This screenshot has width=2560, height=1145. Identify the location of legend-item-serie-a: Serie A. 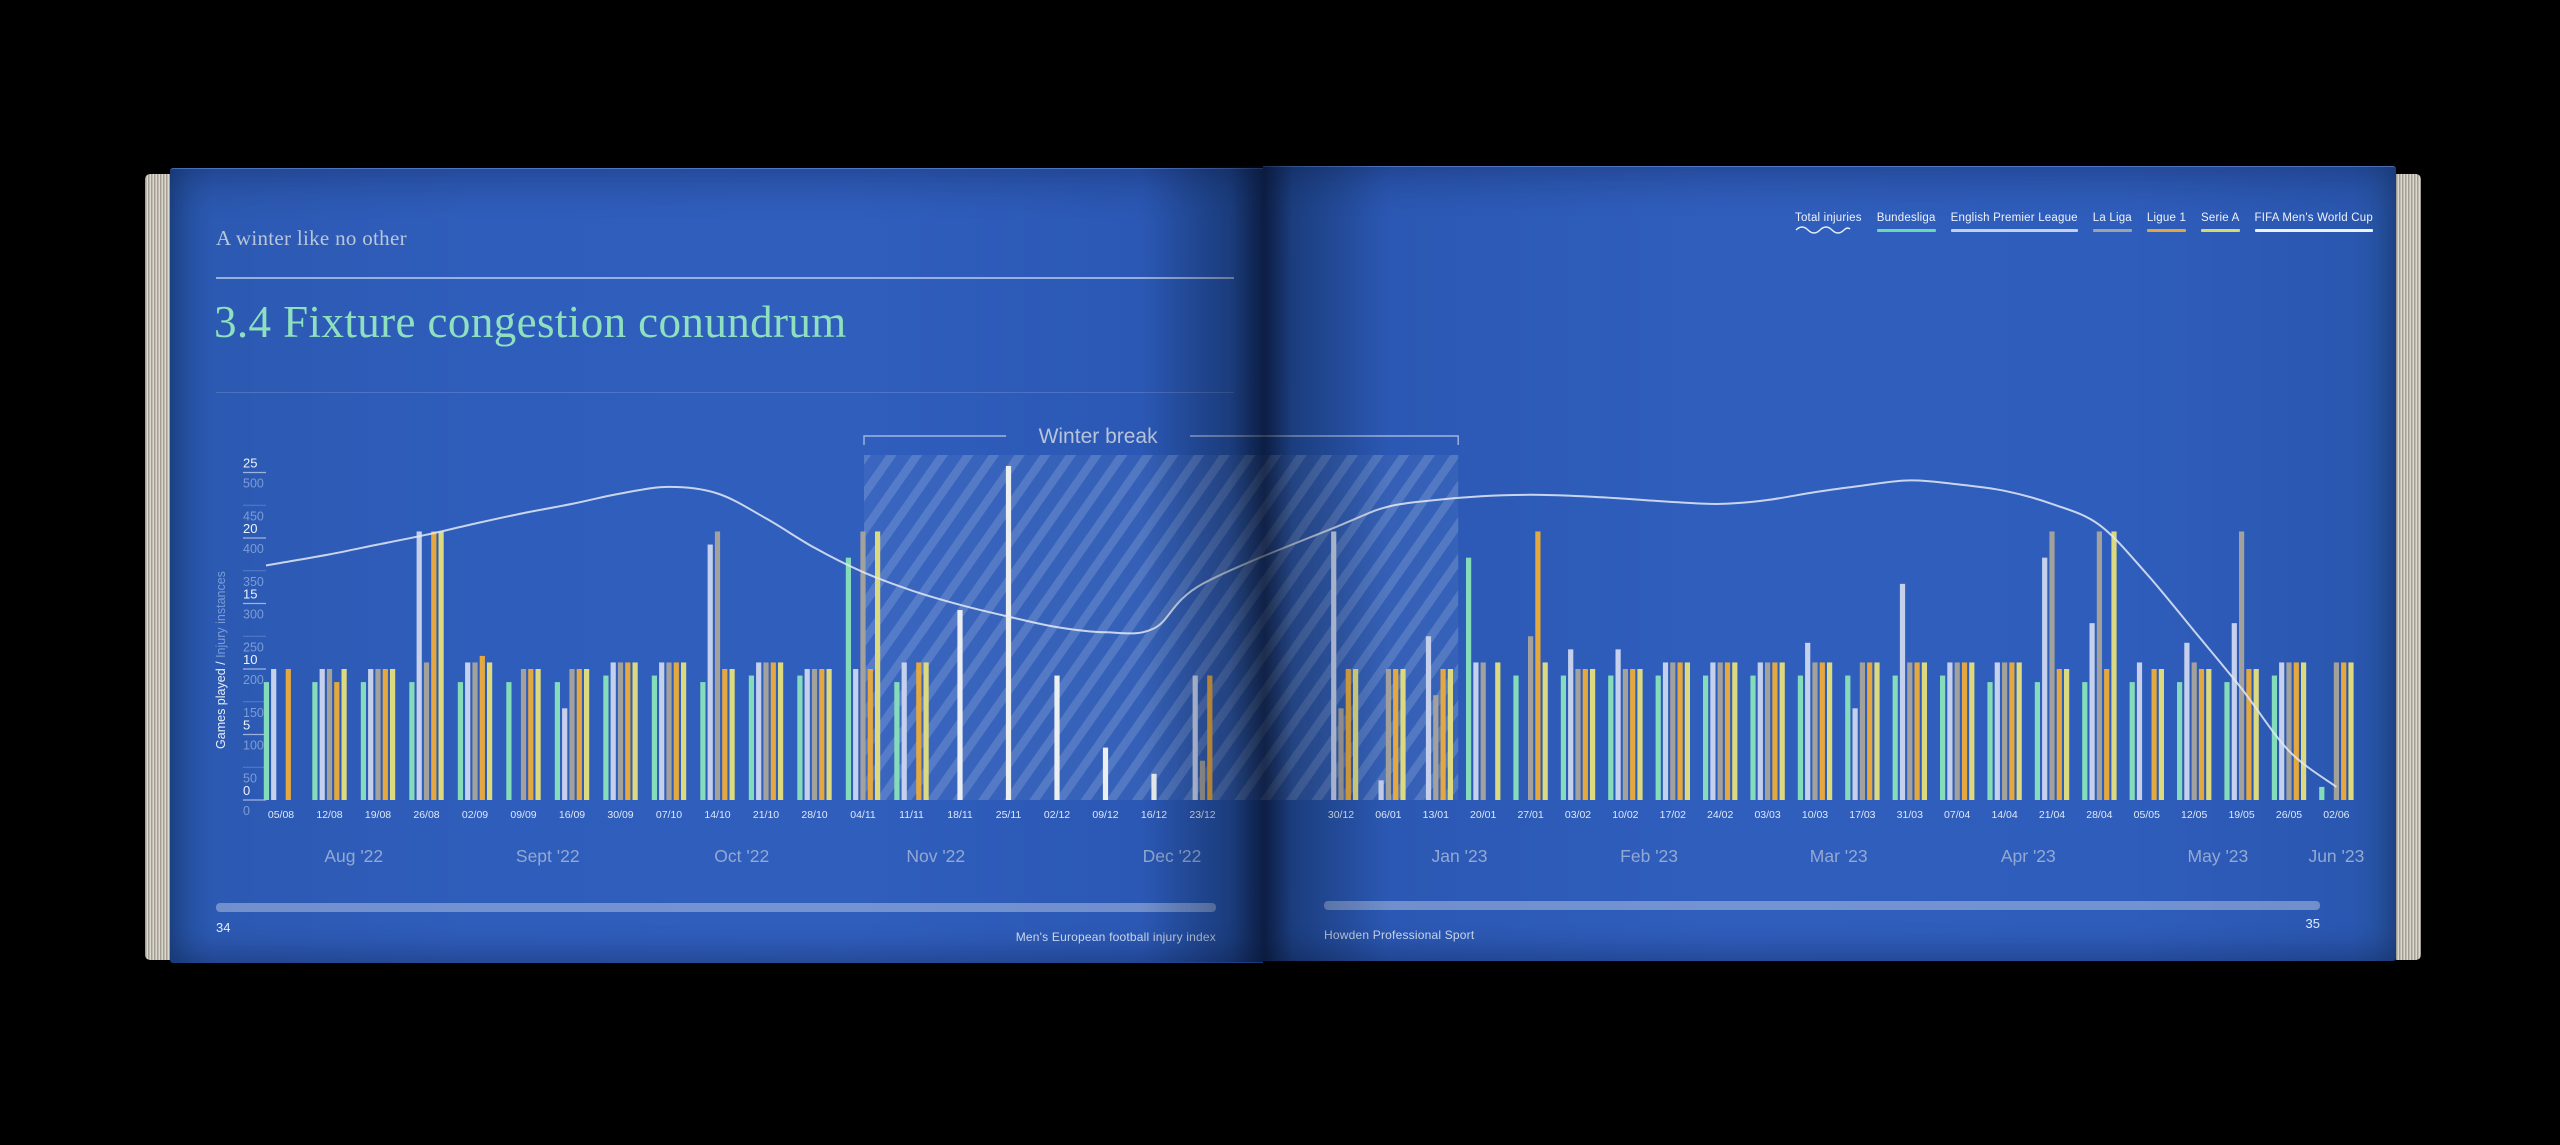
(2220, 222).